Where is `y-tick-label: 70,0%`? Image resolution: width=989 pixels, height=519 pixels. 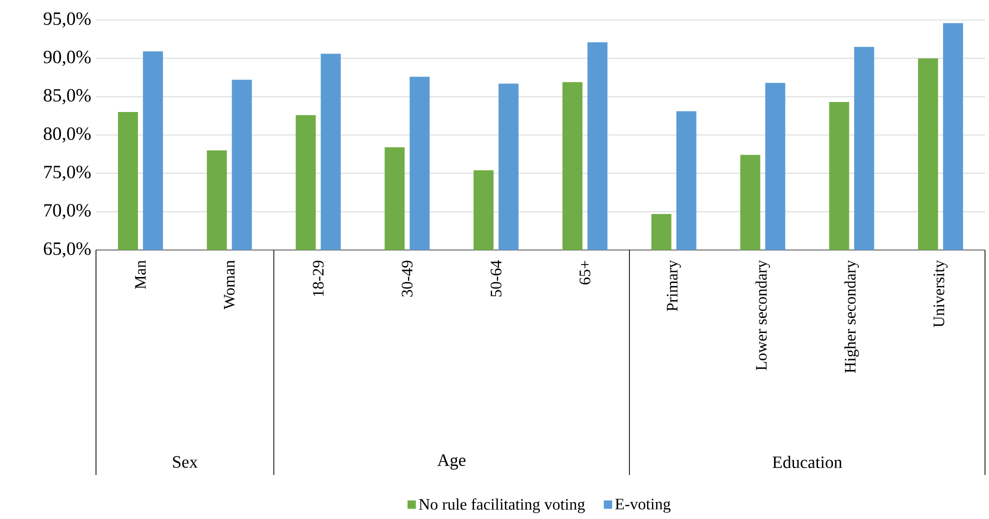
y-tick-label: 70,0% is located at coordinates (67, 212).